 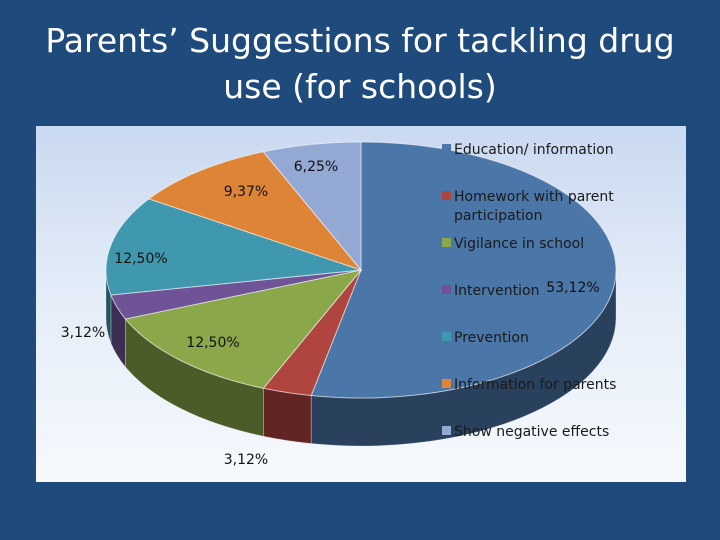 I want to click on legend-entry-4: Intervention, so click(x=490, y=291).